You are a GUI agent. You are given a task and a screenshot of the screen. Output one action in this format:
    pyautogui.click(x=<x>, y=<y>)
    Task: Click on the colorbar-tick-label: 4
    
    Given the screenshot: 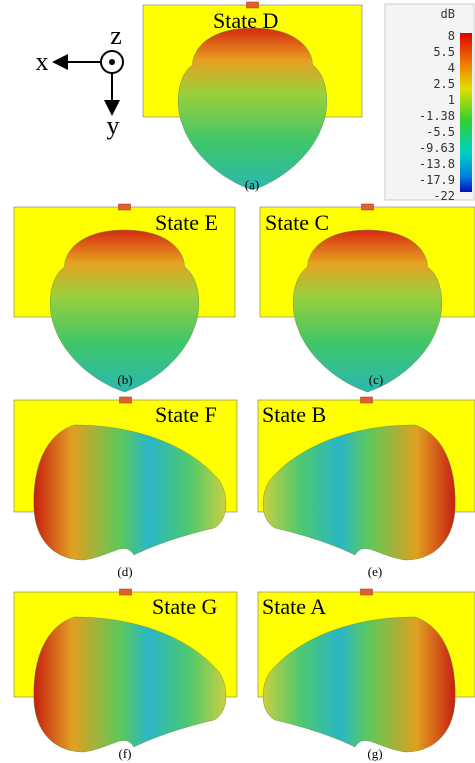 What is the action you would take?
    pyautogui.click(x=451, y=68)
    